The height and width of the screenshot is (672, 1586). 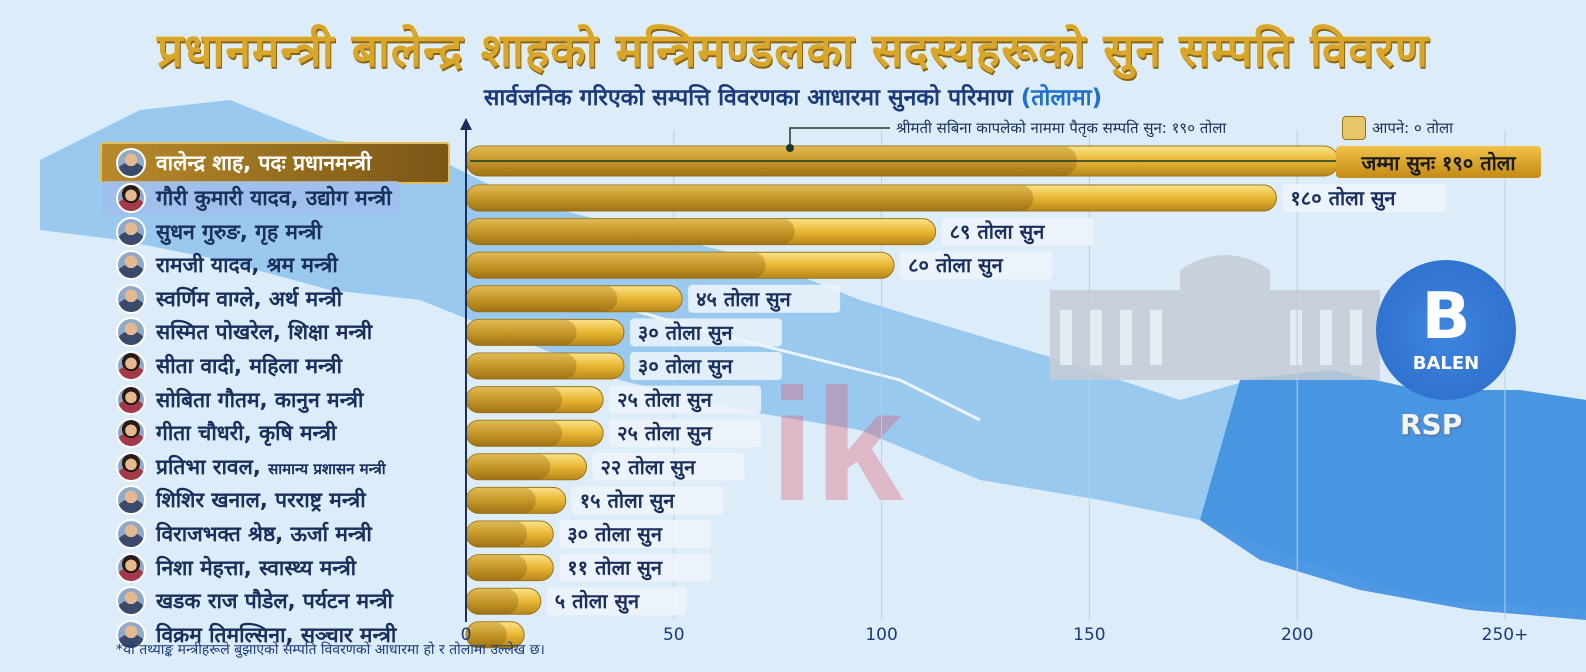 I want to click on data-label: ८९ तोला सुन, so click(x=998, y=232).